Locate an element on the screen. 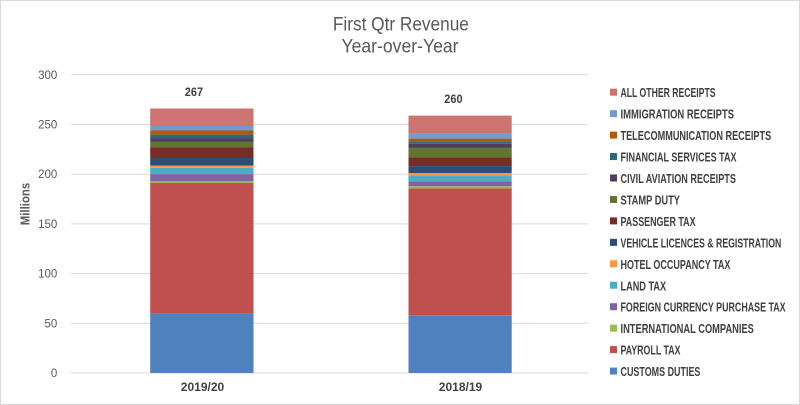  svg-text: 200 is located at coordinates (47, 175).